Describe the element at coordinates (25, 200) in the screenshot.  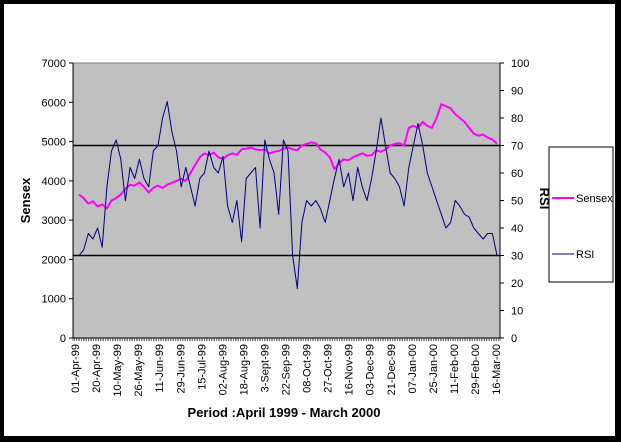
I see `y-left-axis-title: Sensex` at that location.